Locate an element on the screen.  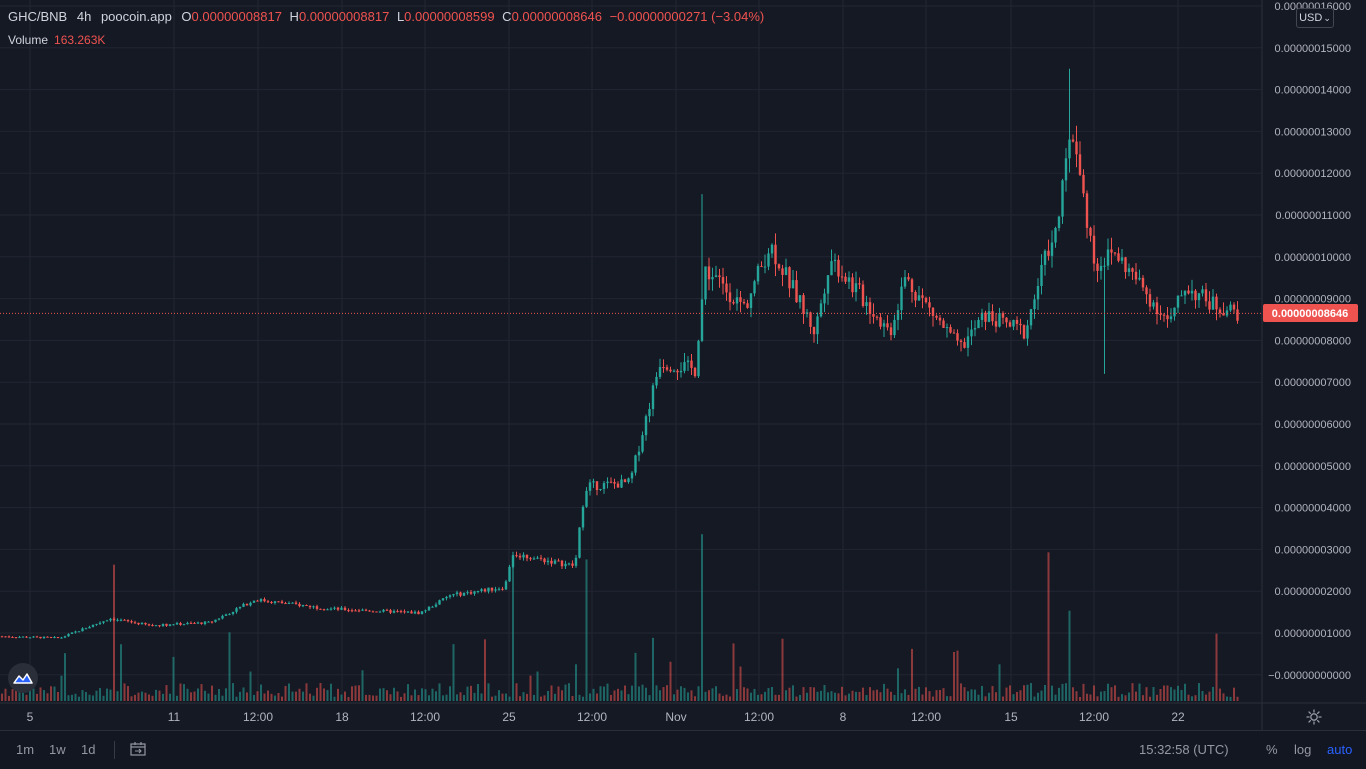
log-scale-toggle: log is located at coordinates (1303, 749).